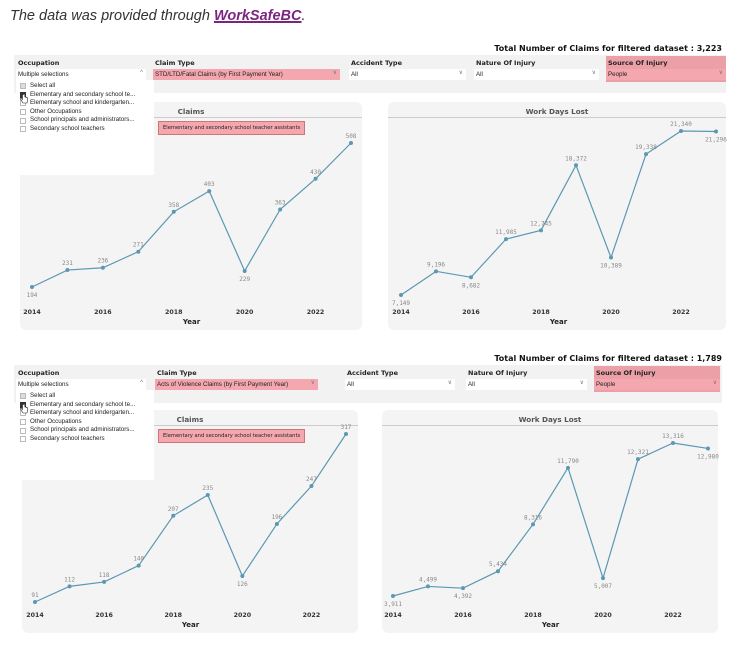 Image resolution: width=742 pixels, height=645 pixels. Describe the element at coordinates (681, 124) in the screenshot. I see `data-label: 21,340` at that location.